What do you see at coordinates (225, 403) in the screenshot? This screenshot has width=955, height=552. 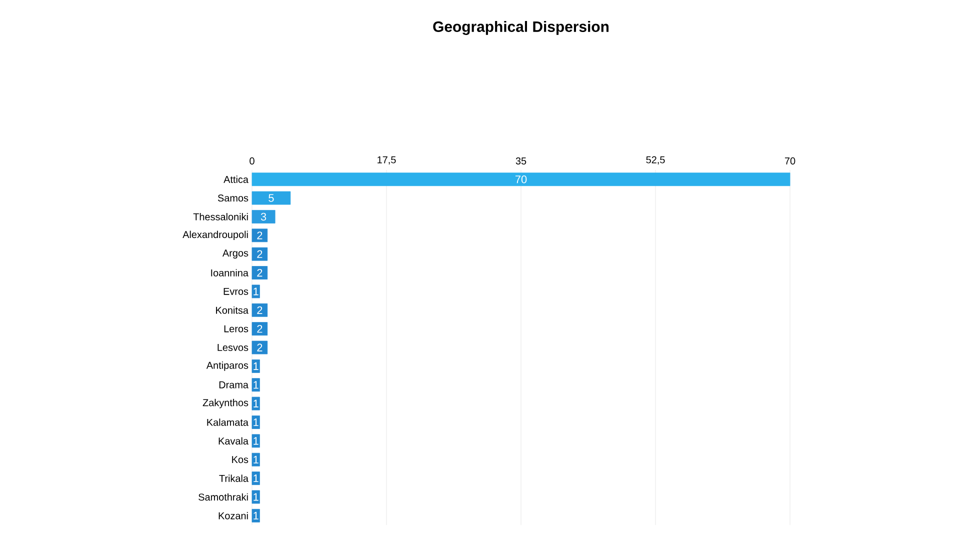 I see `y-tick-label: Zakynthos` at bounding box center [225, 403].